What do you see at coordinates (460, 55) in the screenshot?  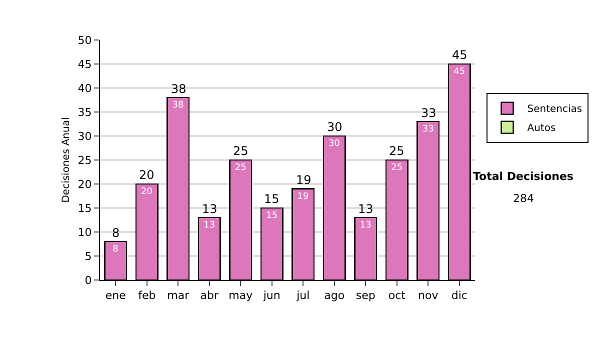 I see `total-label: 45` at bounding box center [460, 55].